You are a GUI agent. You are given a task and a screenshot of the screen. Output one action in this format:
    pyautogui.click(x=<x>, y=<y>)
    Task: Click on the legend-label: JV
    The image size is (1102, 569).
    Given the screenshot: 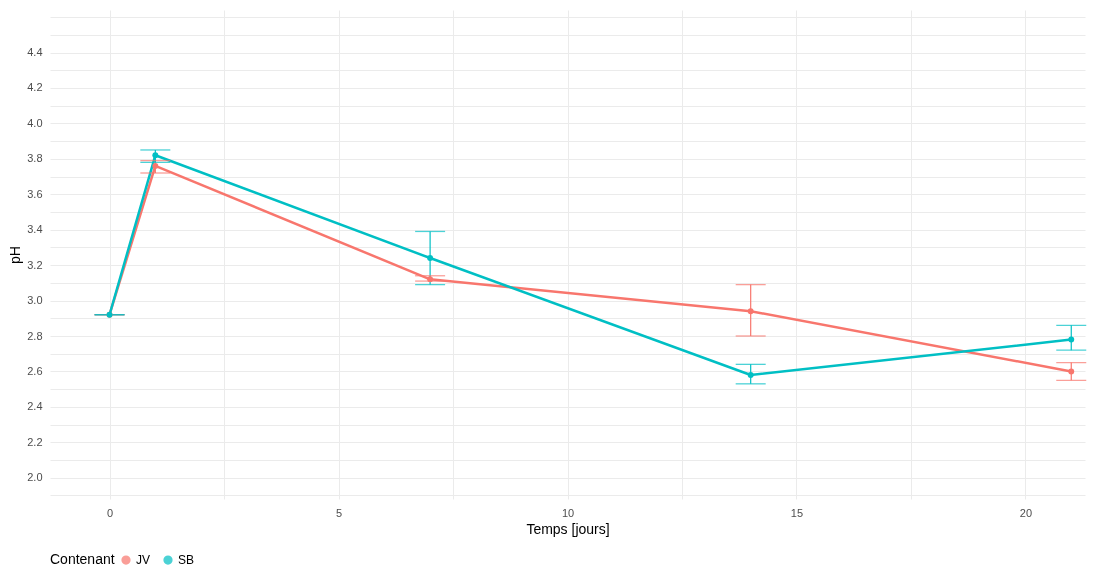 What is the action you would take?
    pyautogui.click(x=143, y=560)
    